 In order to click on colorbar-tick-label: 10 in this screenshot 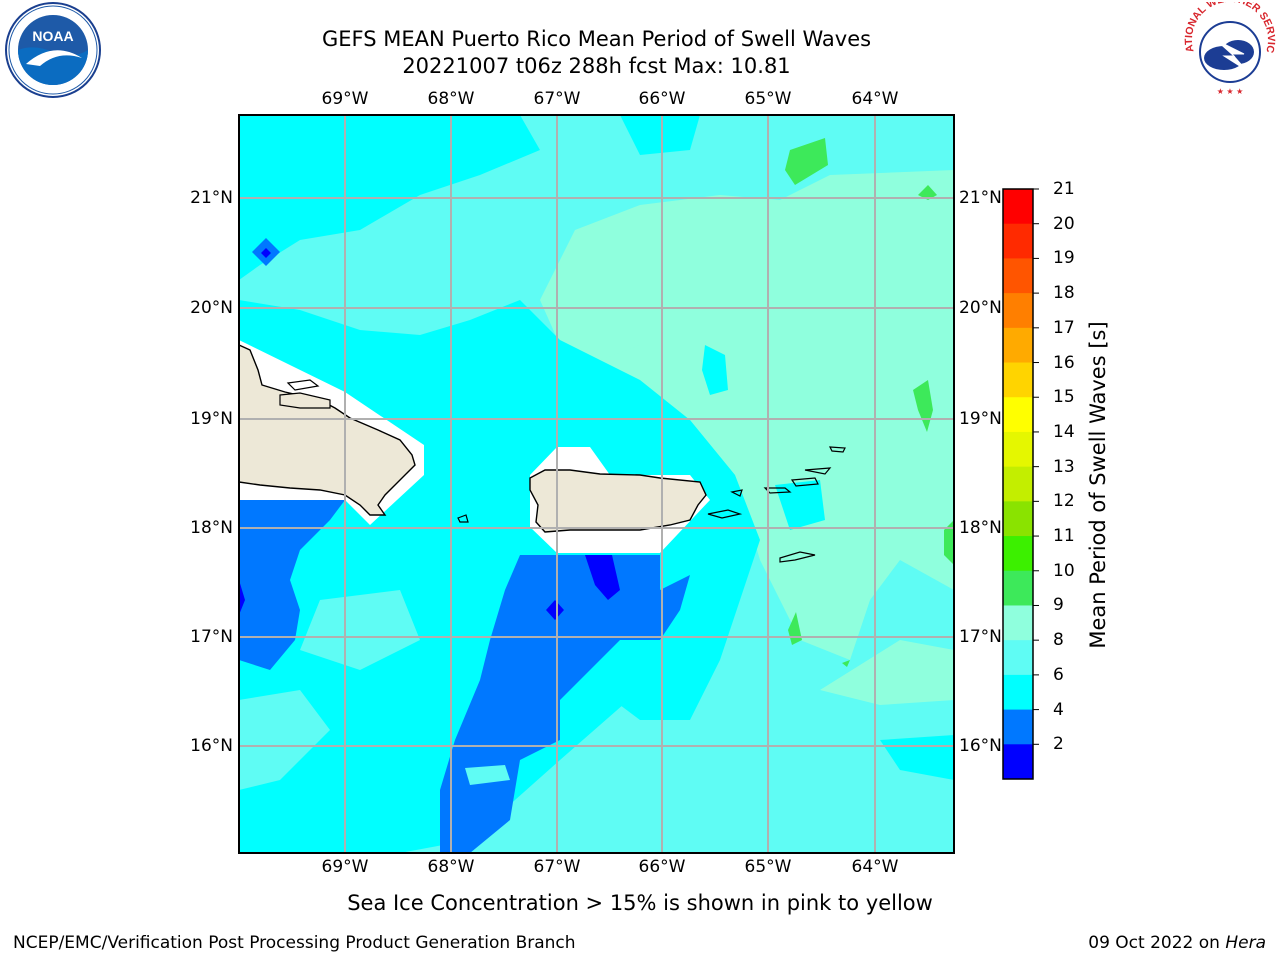, I will do `click(1064, 570)`.